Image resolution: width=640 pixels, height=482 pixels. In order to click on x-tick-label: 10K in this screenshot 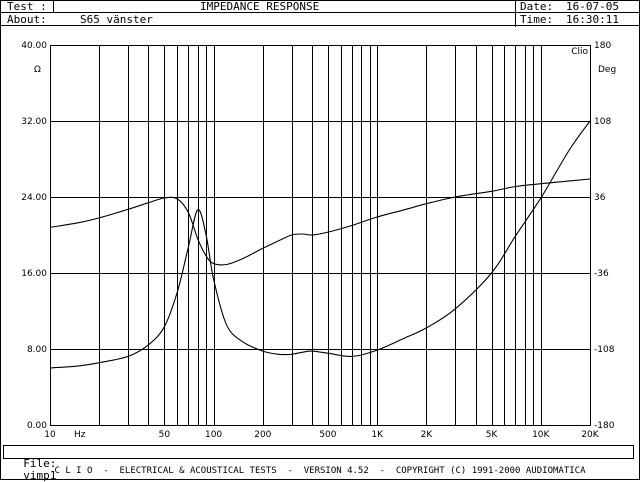, I will do `click(541, 435)`.